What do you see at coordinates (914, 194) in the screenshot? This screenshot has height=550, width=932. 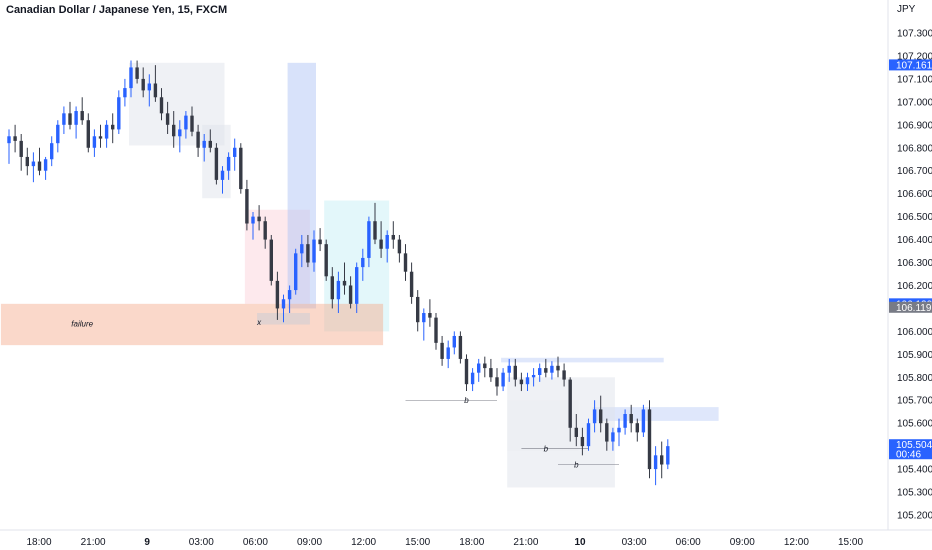 I see `price-tick-label: 106.600` at bounding box center [914, 194].